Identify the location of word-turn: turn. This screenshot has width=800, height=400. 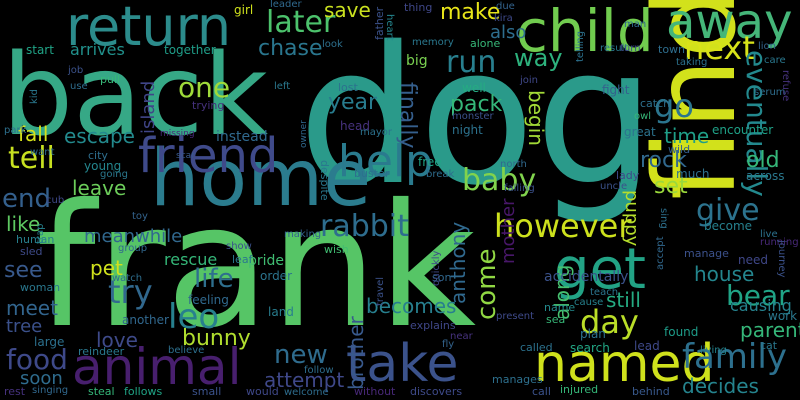
(630, 48).